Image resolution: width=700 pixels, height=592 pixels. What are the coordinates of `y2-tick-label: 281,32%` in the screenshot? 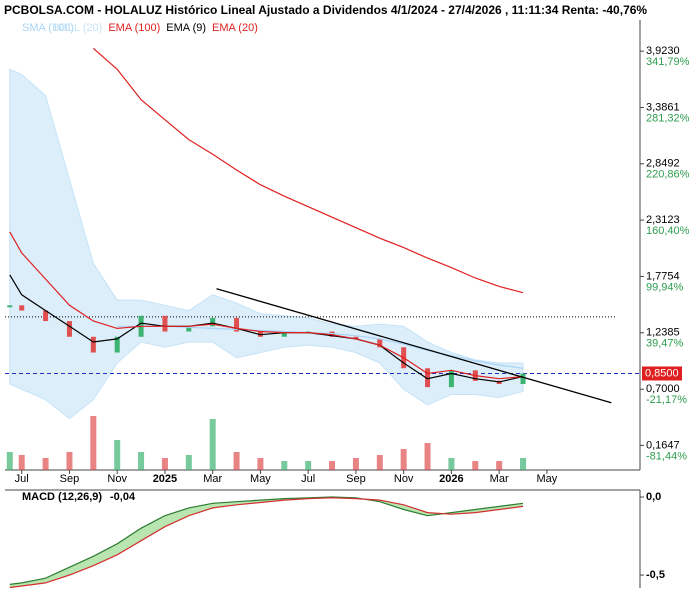 It's located at (668, 118).